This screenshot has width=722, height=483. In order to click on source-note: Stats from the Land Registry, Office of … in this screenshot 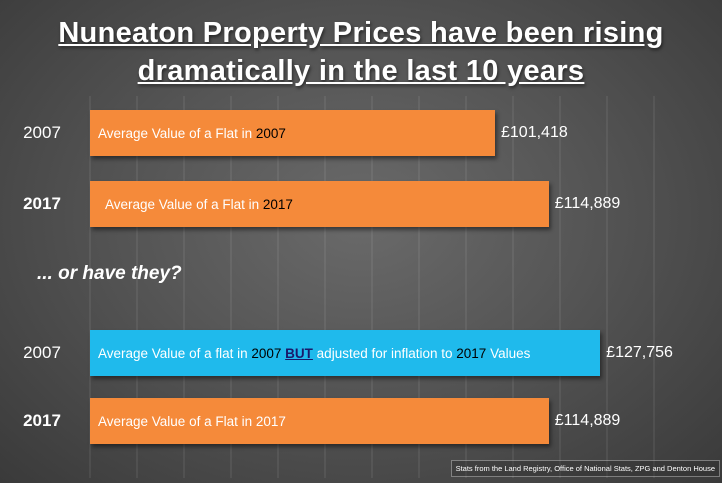, I will do `click(585, 468)`.